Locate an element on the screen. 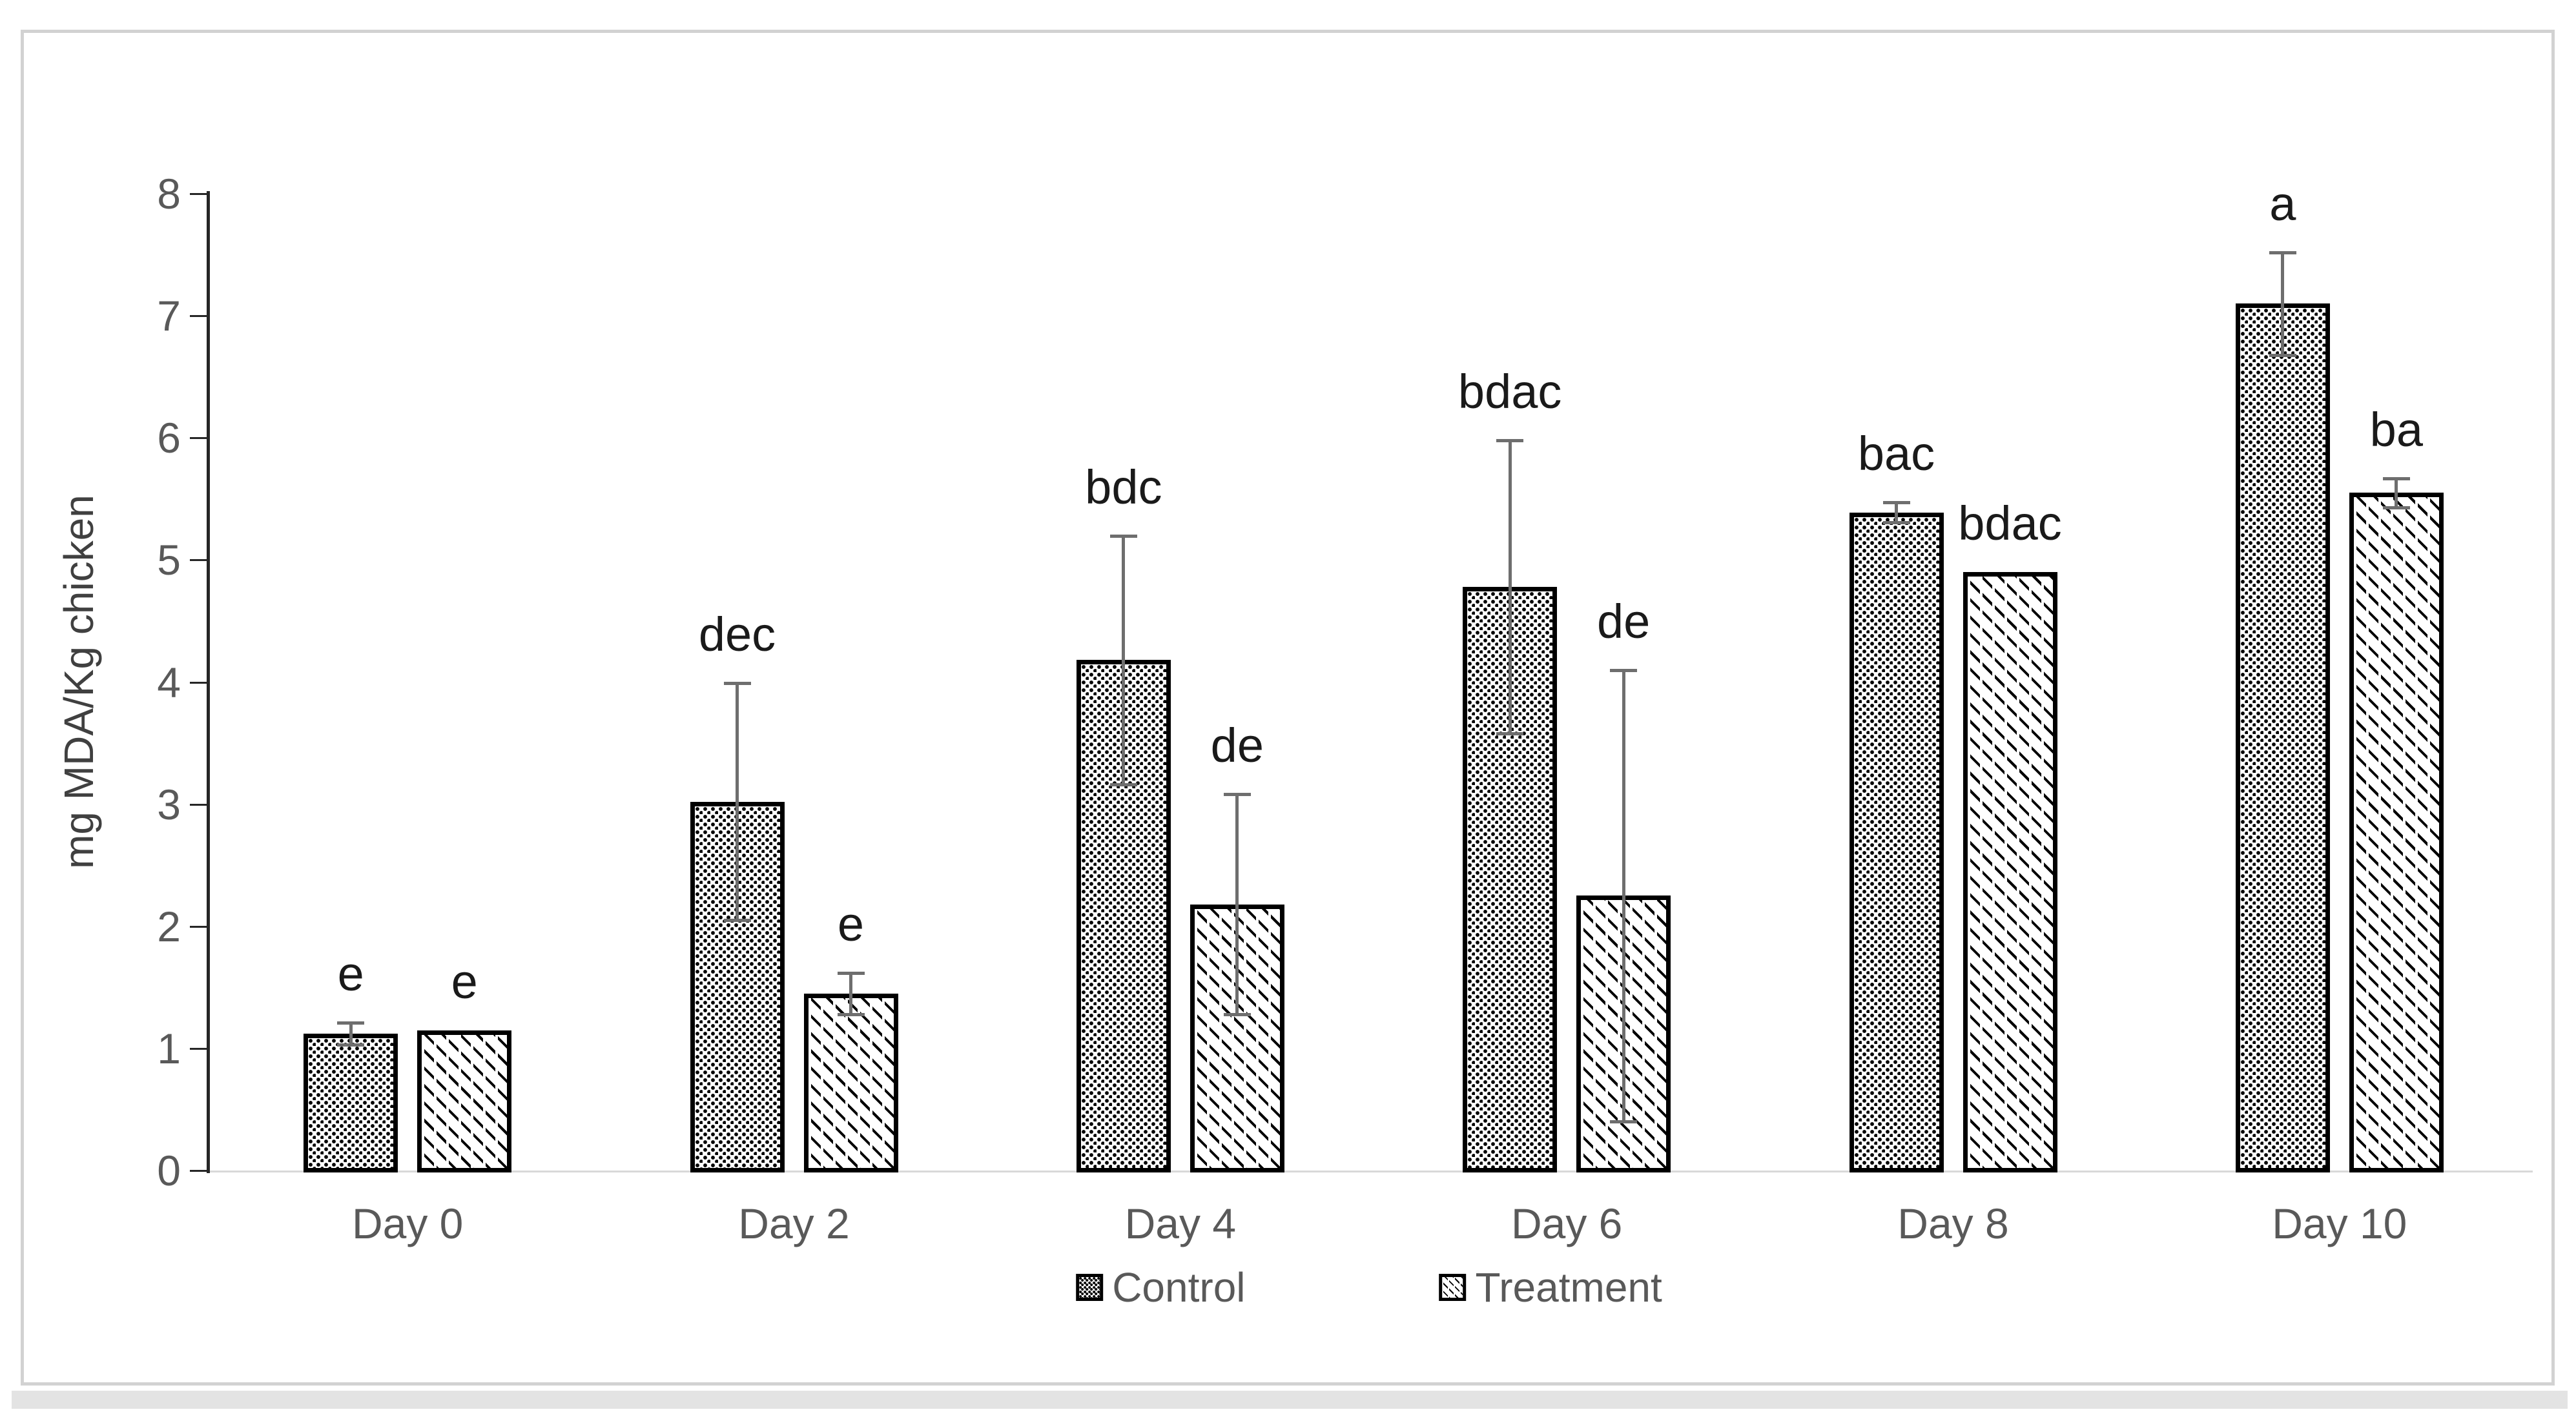 Image resolution: width=2576 pixels, height=1412 pixels. legend-item-control: Control is located at coordinates (1161, 1287).